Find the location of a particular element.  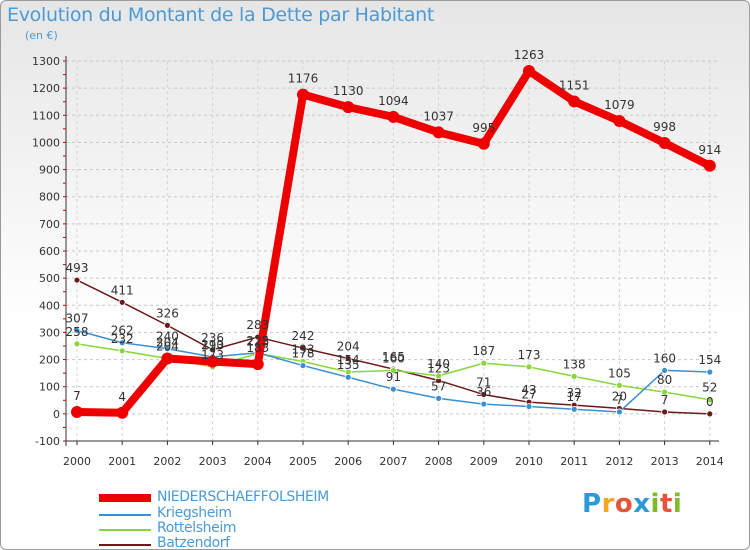

data-label: 283 is located at coordinates (257, 325).